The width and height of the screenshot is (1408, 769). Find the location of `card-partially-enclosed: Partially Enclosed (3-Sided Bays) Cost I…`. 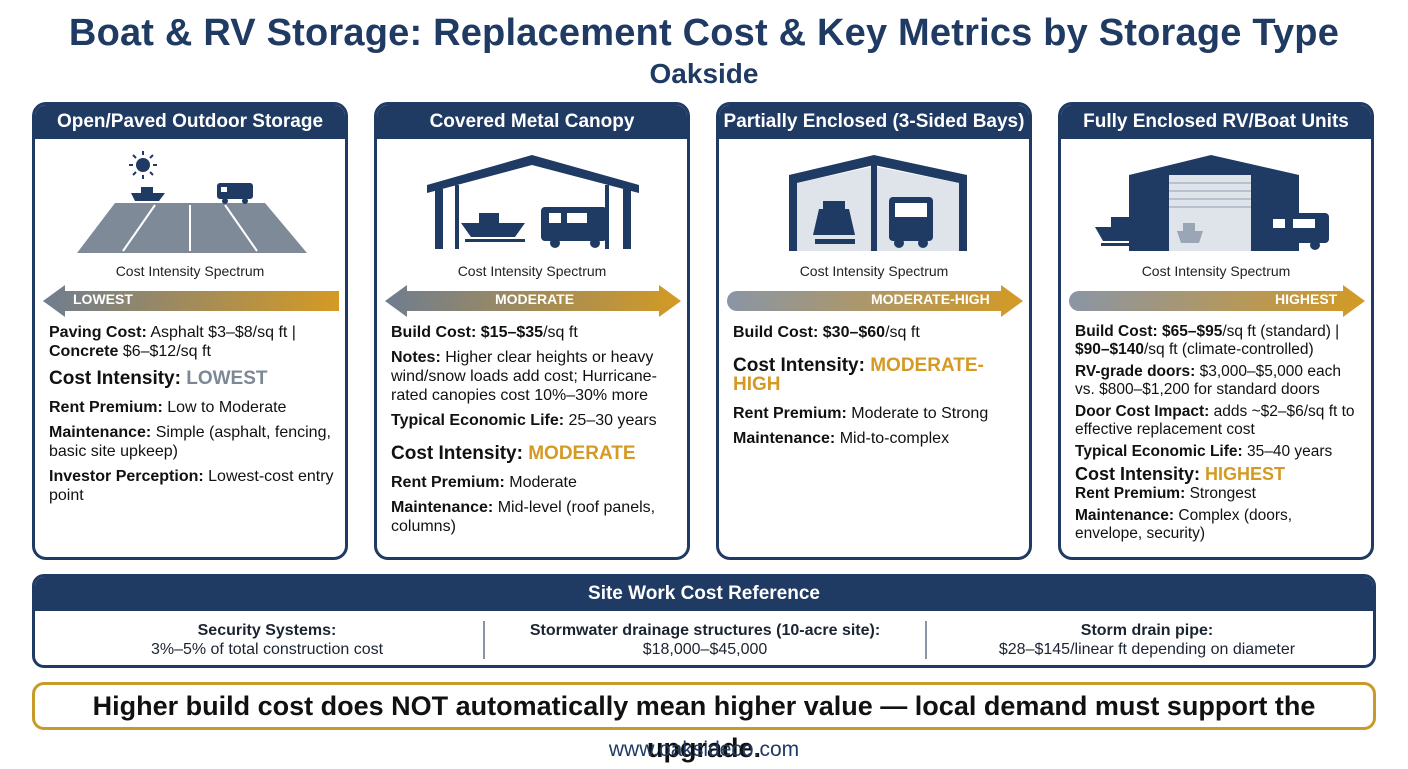

card-partially-enclosed: Partially Enclosed (3-Sided Bays) Cost I… is located at coordinates (874, 331).